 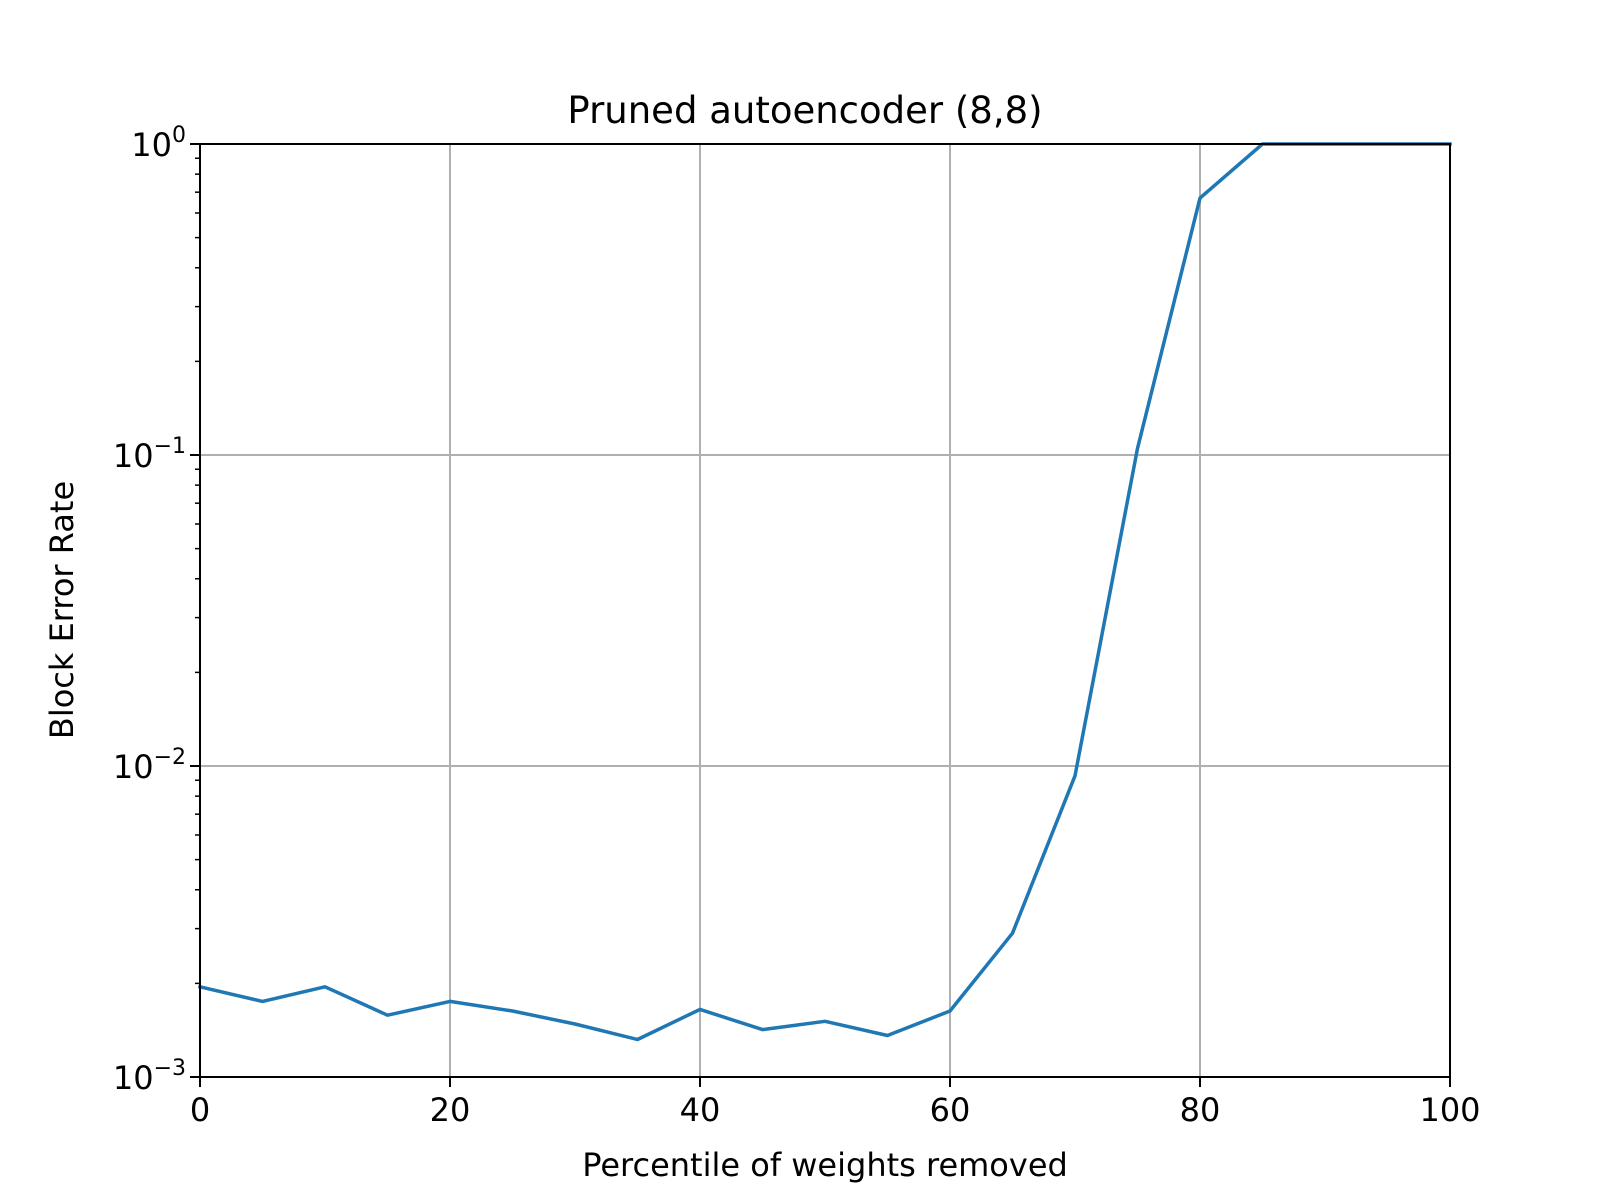 What do you see at coordinates (170, 1068) in the screenshot?
I see `y-tick-exponent: −3` at bounding box center [170, 1068].